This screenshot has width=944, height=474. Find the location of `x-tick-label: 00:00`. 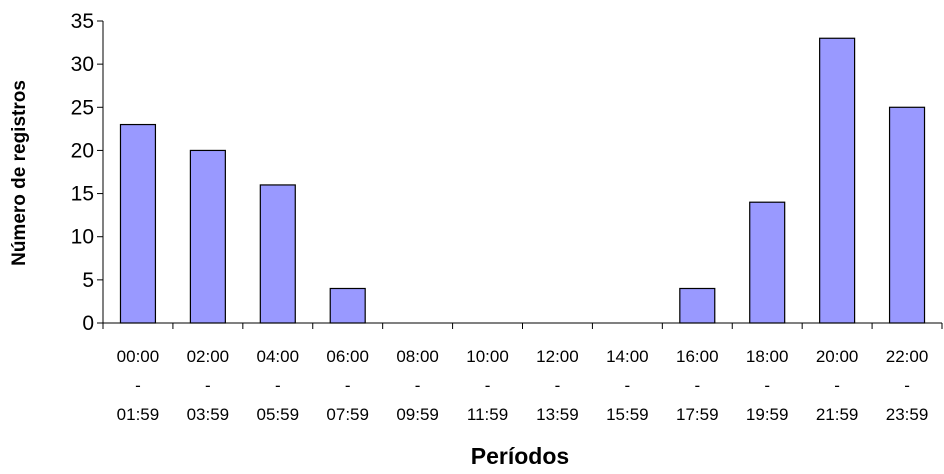

x-tick-label: 00:00 is located at coordinates (138, 356).